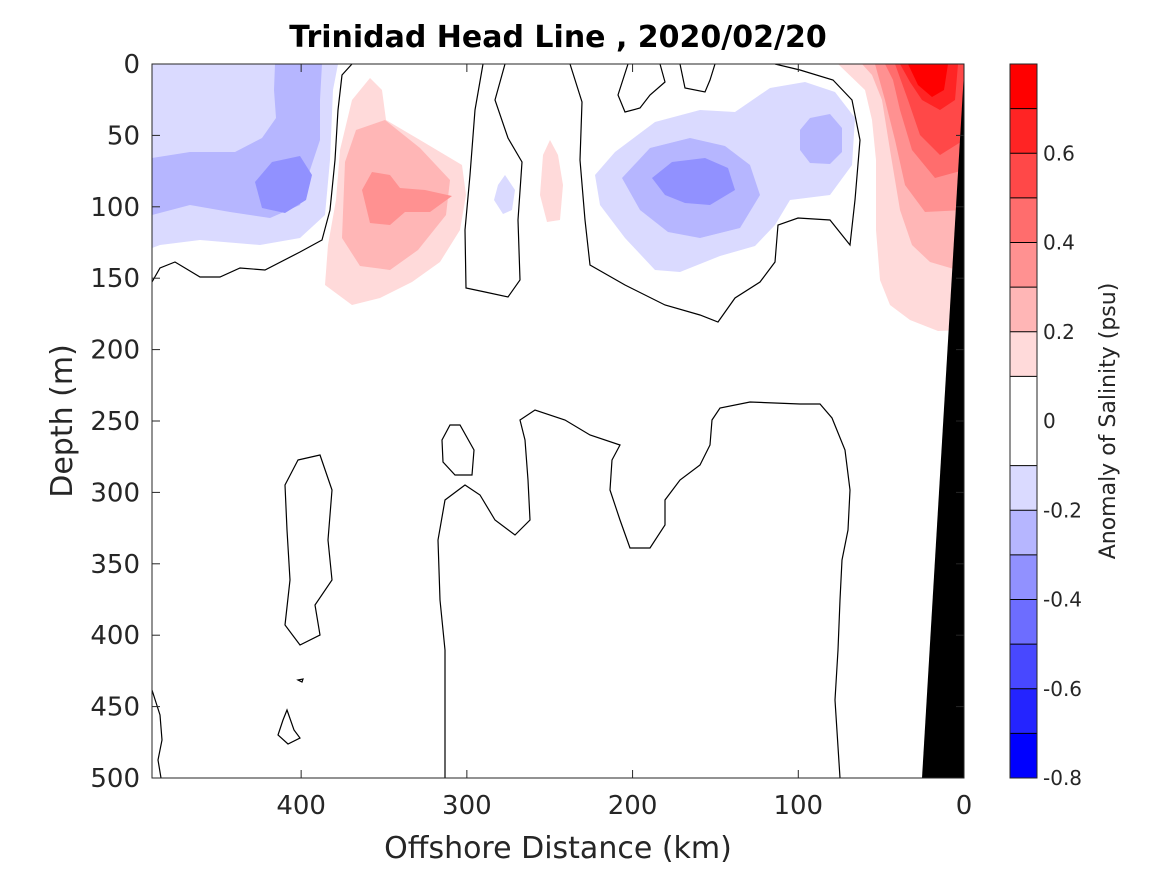  I want to click on zero-contour-280km, so click(493, 181).